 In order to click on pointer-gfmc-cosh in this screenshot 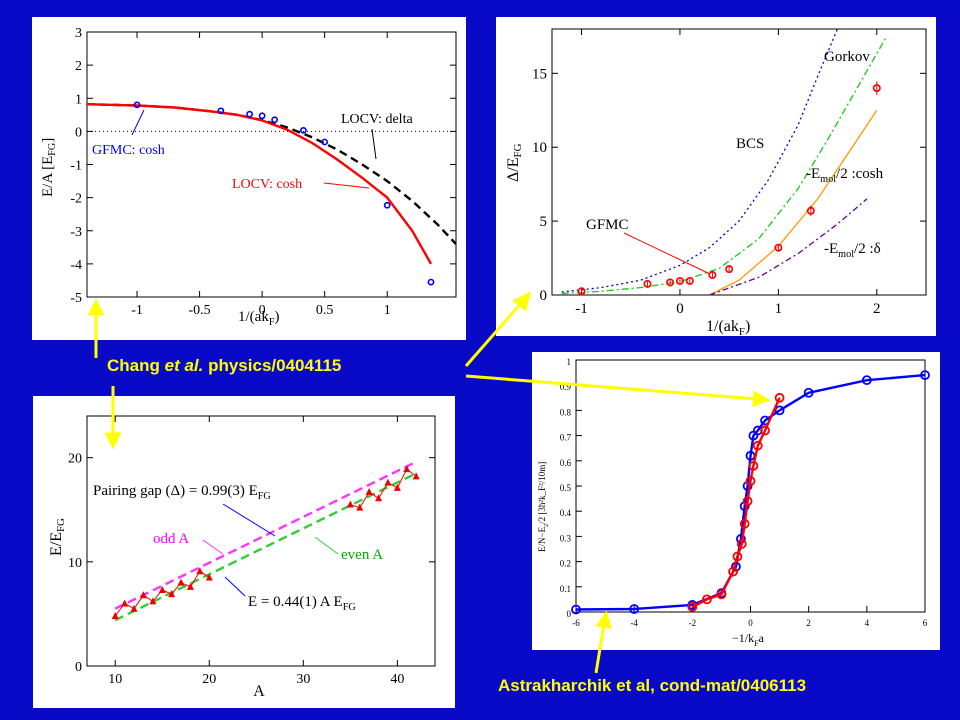, I will do `click(138, 122)`.